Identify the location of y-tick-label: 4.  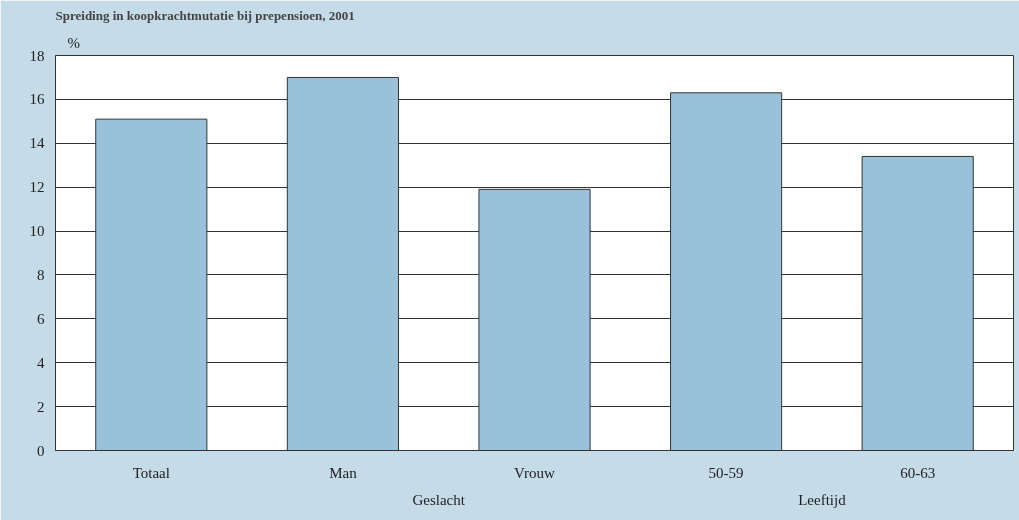
(41, 362).